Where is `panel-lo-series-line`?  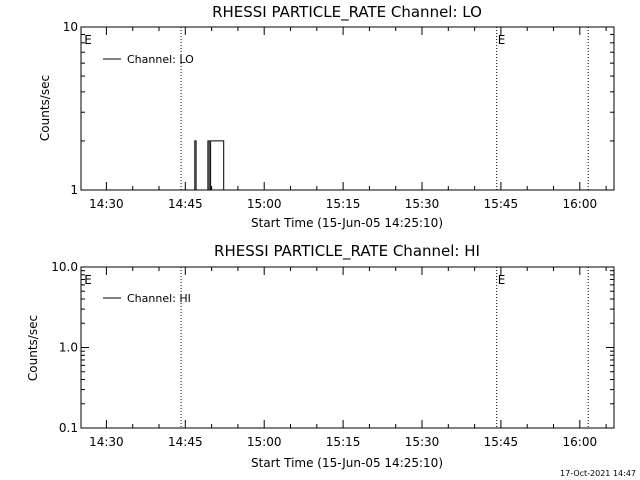
panel-lo-series-line is located at coordinates (209, 165).